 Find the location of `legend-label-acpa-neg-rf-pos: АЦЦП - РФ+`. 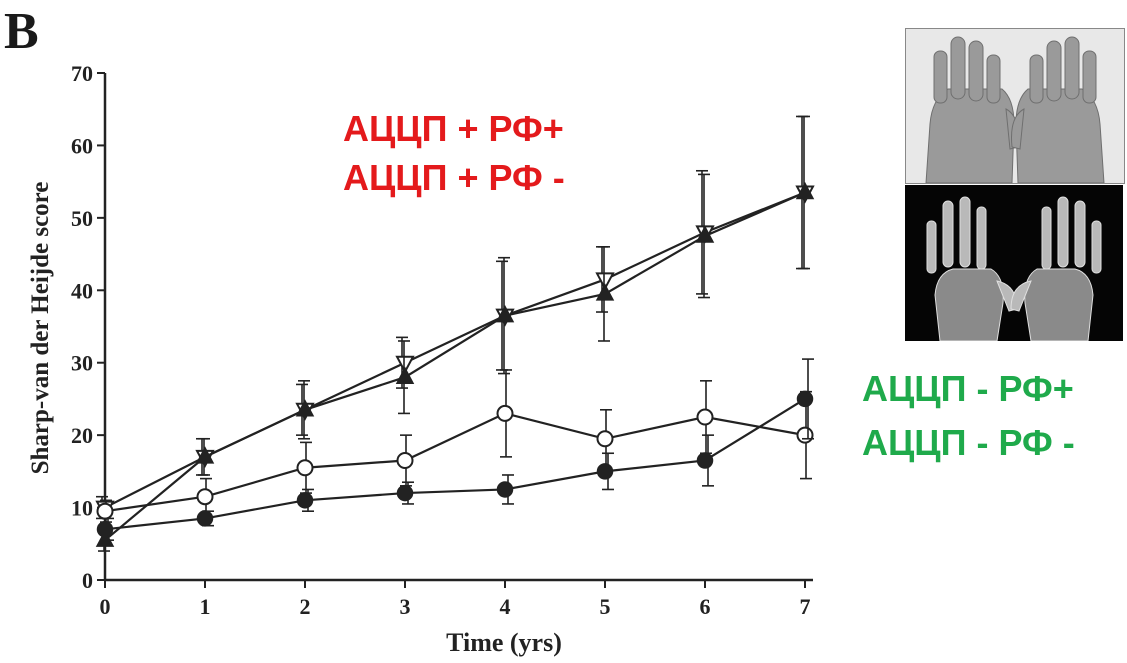

legend-label-acpa-neg-rf-pos: АЦЦП - РФ+ is located at coordinates (968, 388).